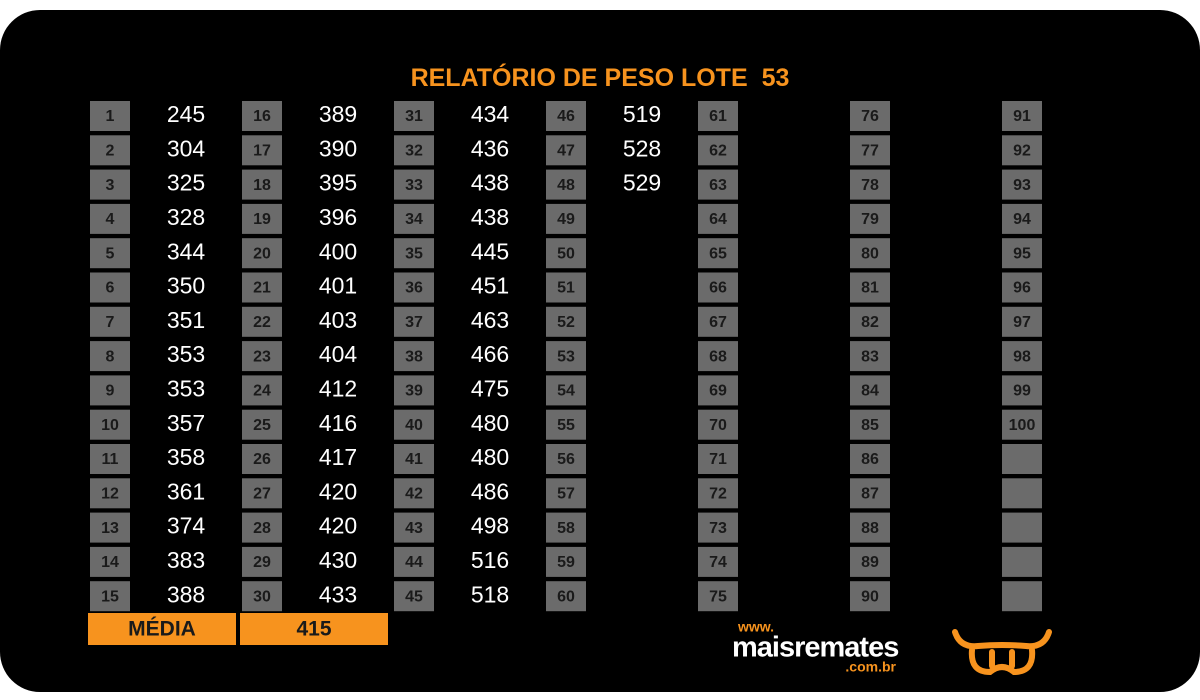 The height and width of the screenshot is (700, 1200). I want to click on animal-number: 35, so click(414, 253).